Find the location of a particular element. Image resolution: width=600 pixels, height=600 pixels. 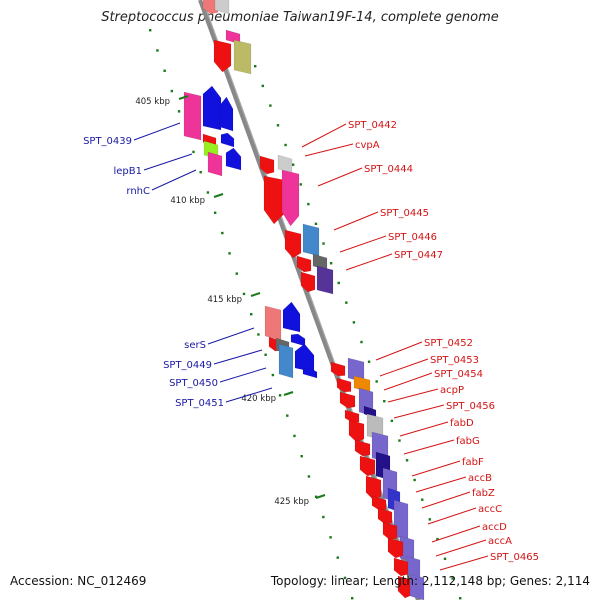

gene-label-right: fabD is located at coordinates (462, 423).